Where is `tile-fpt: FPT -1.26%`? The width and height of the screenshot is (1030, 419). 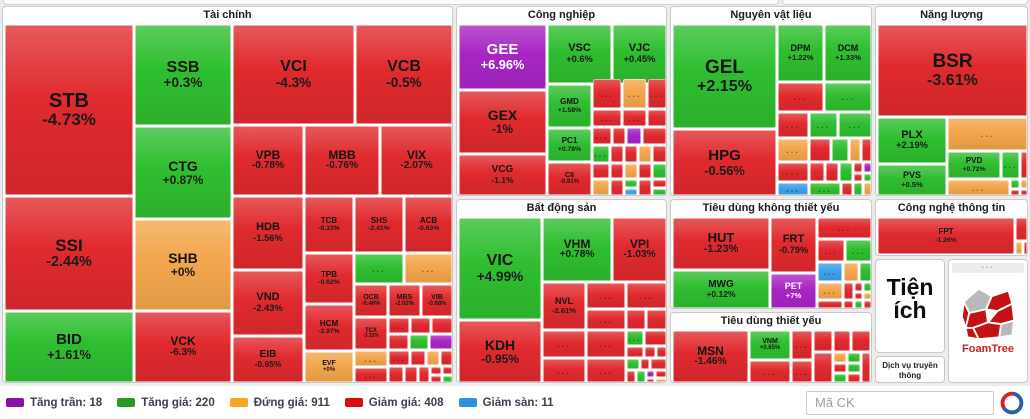 tile-fpt: FPT -1.26% is located at coordinates (946, 236).